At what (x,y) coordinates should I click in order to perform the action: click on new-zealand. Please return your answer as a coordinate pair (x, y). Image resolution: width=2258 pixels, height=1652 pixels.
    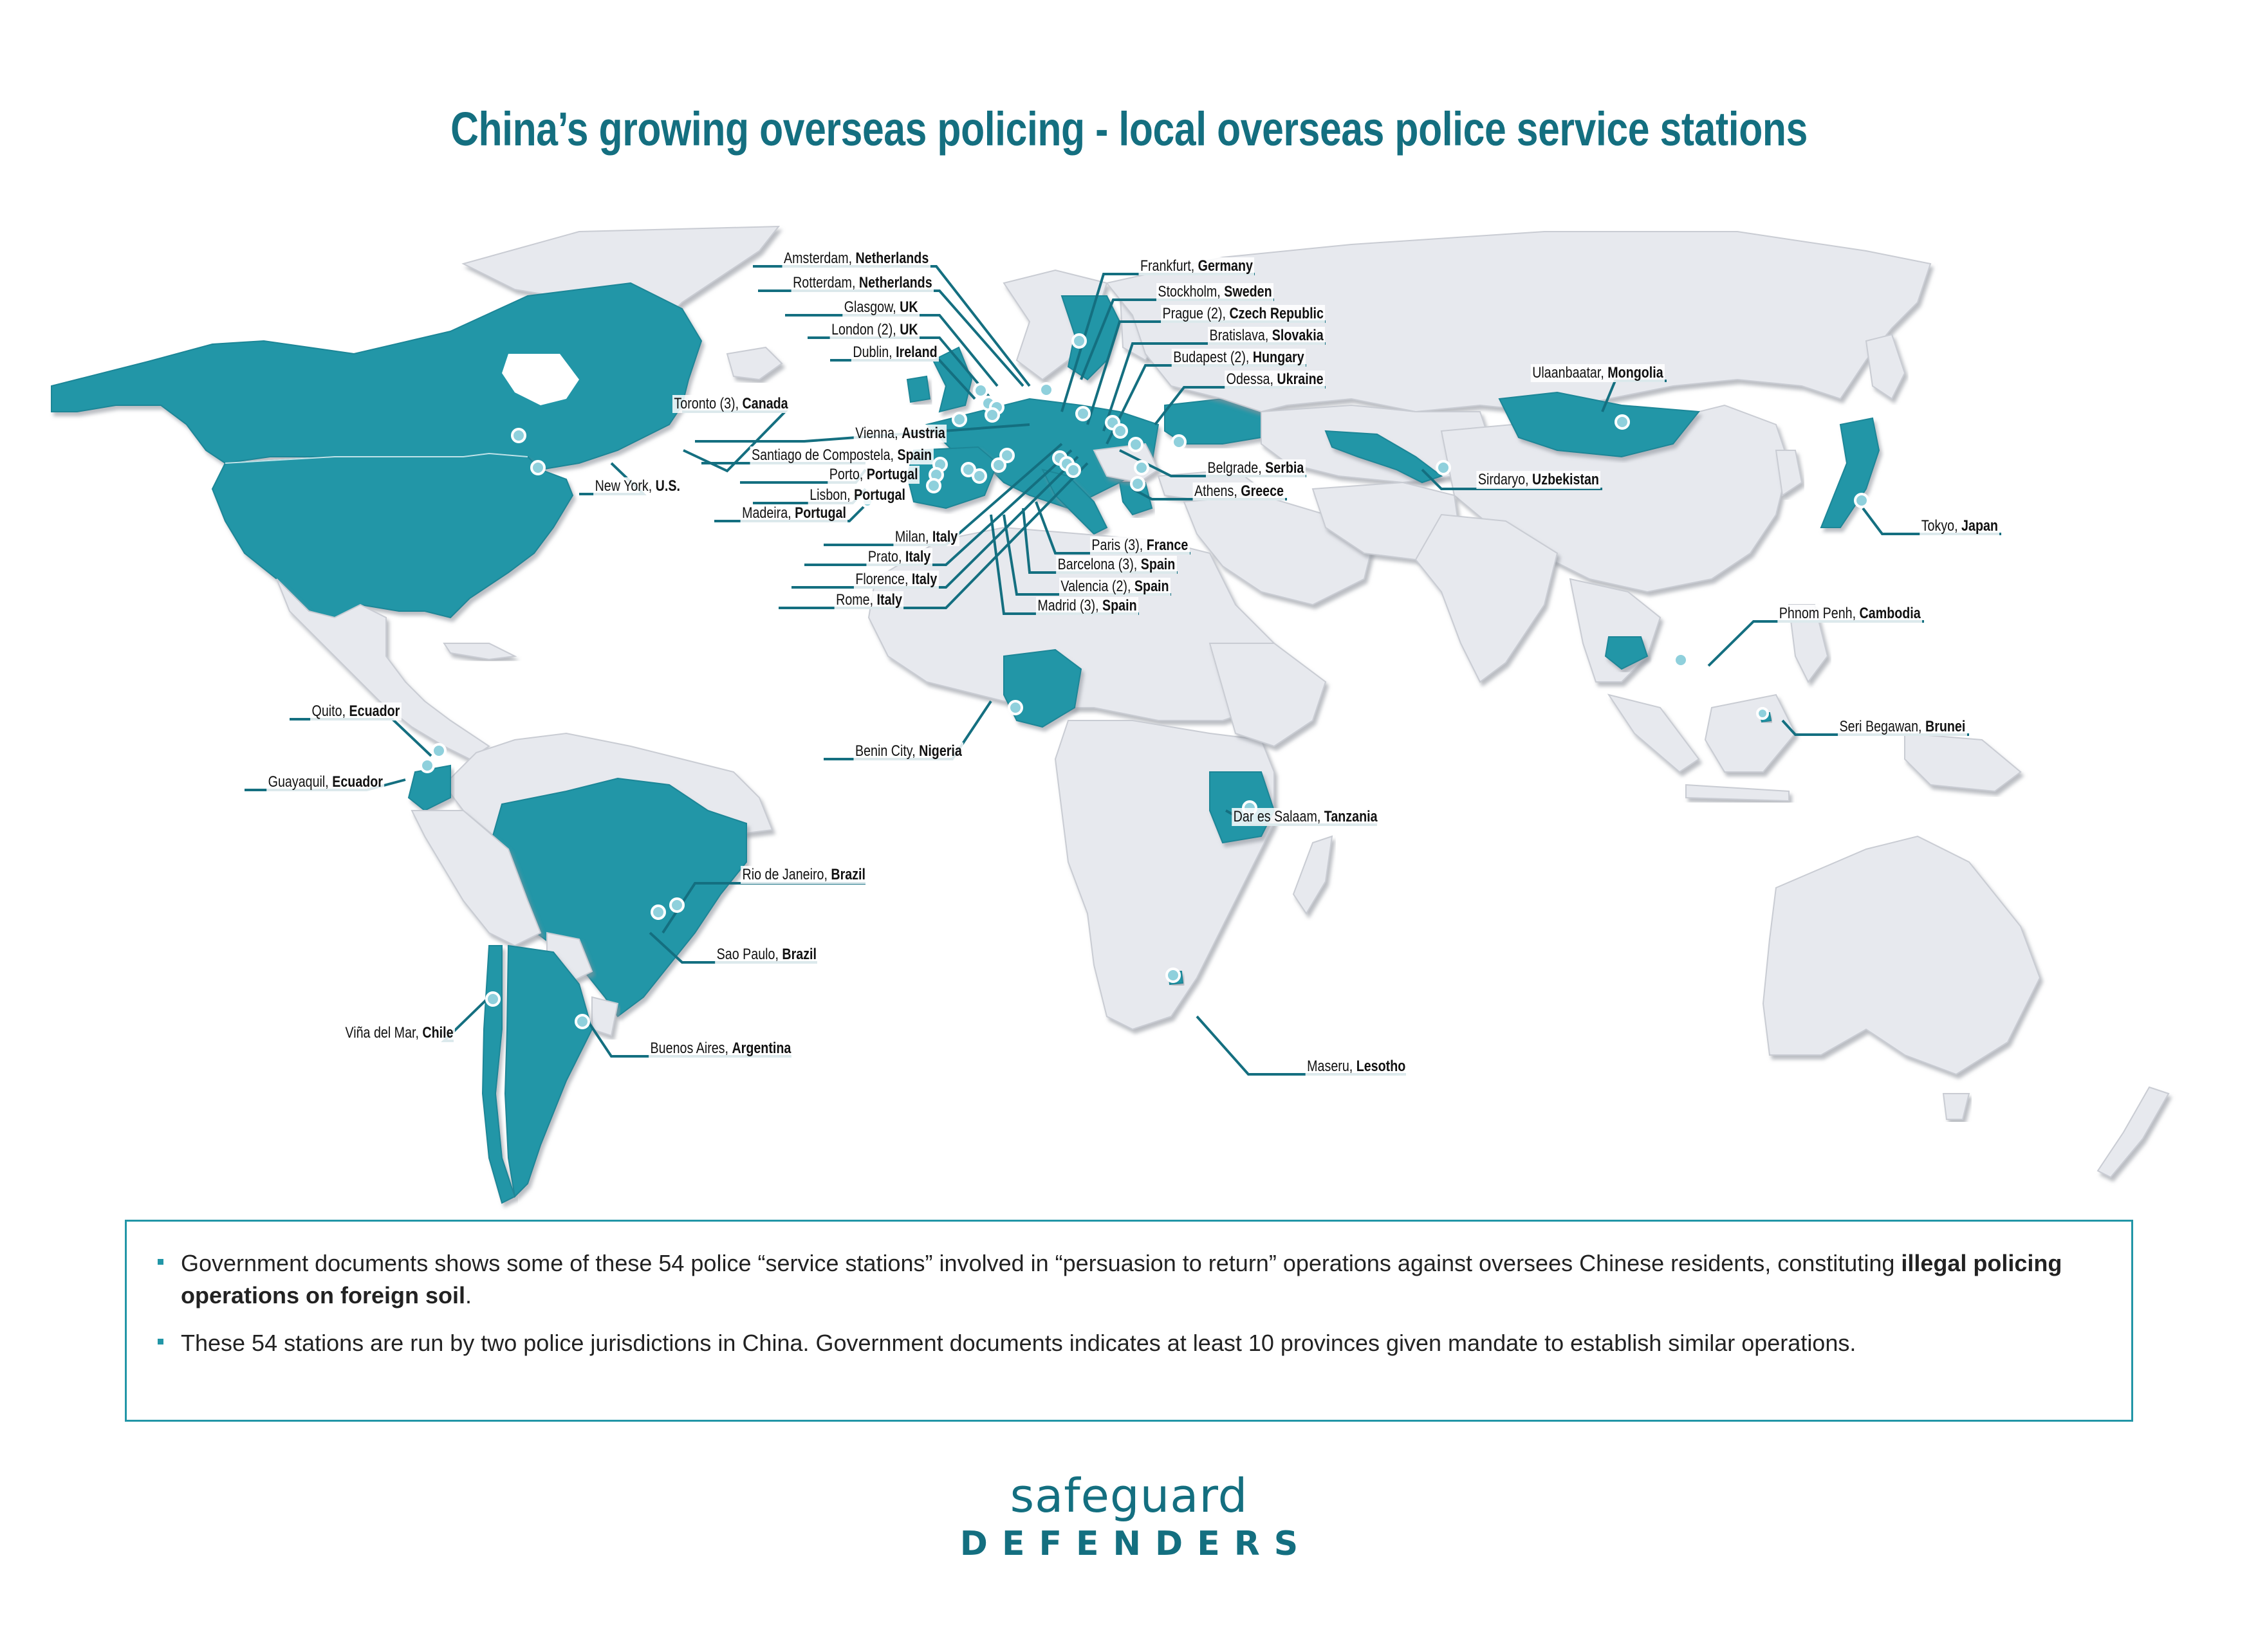
    Looking at the image, I should click on (2133, 1132).